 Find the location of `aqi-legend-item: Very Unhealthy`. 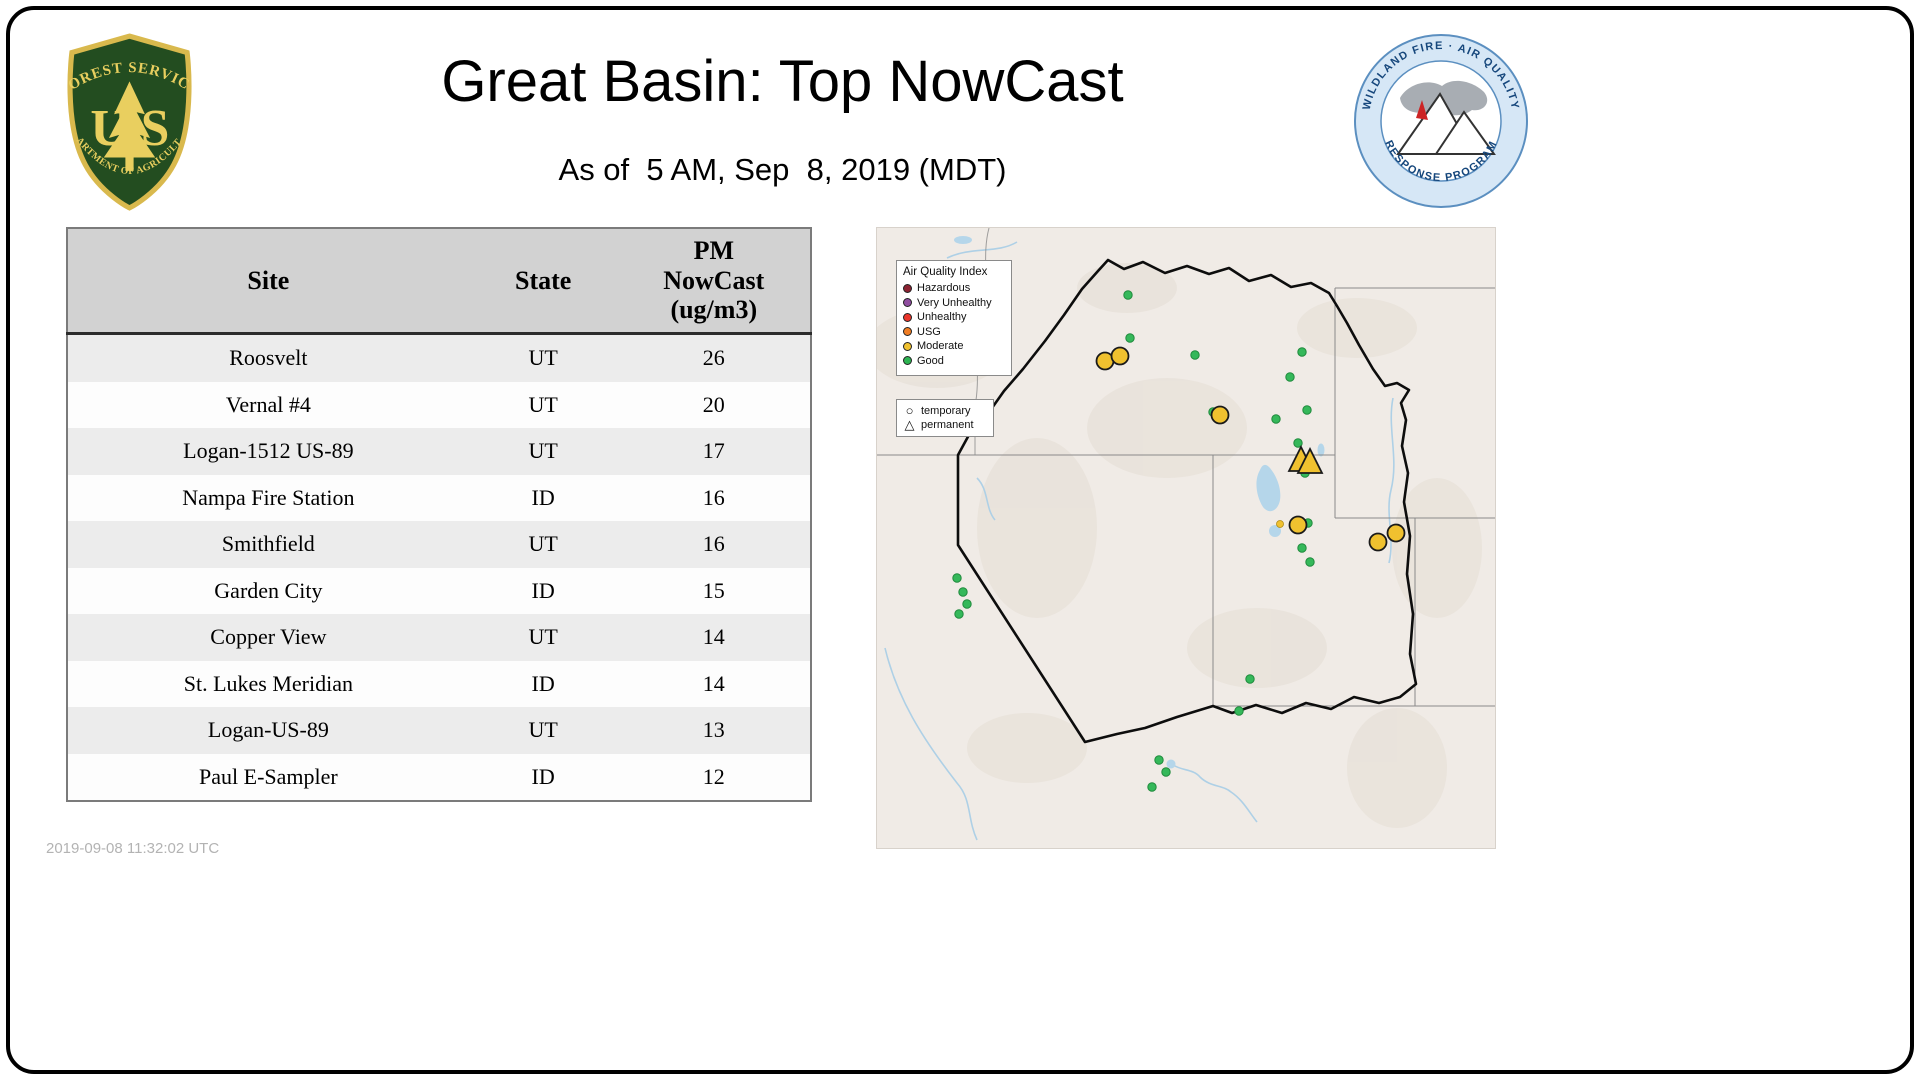

aqi-legend-item: Very Unhealthy is located at coordinates (954, 303).